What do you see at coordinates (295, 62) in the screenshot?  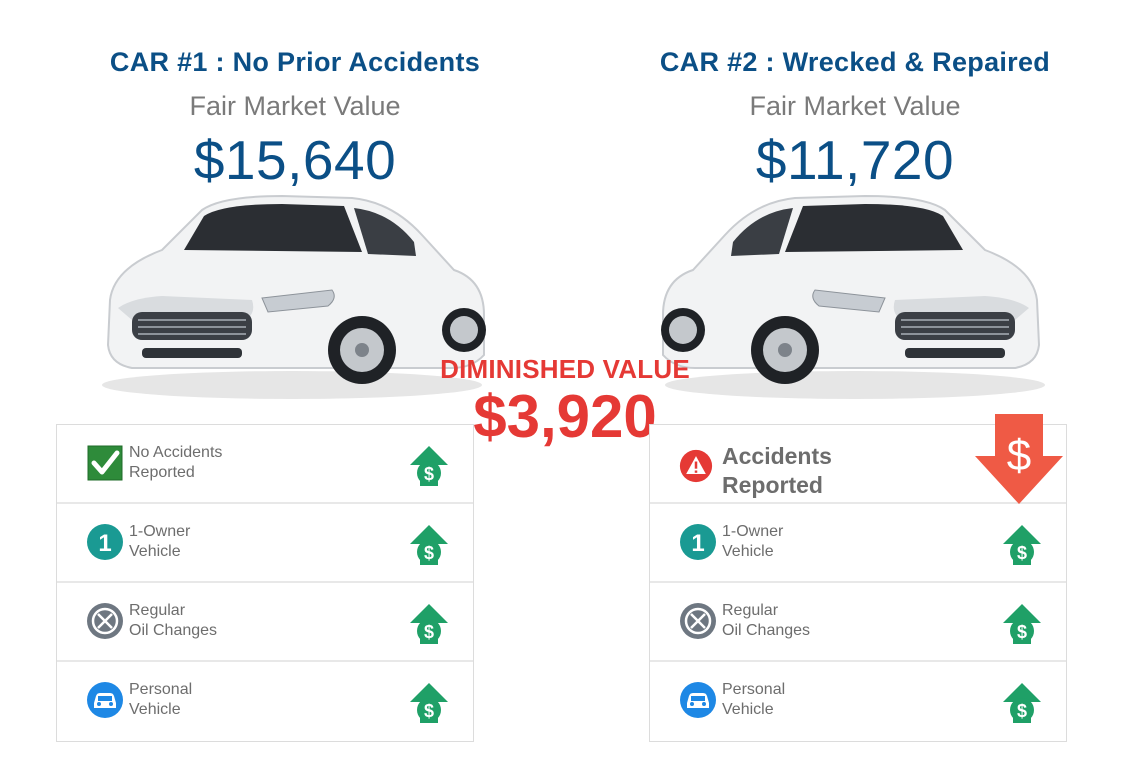 I see `car1-title: CAR #1 : No Prior Accidents` at bounding box center [295, 62].